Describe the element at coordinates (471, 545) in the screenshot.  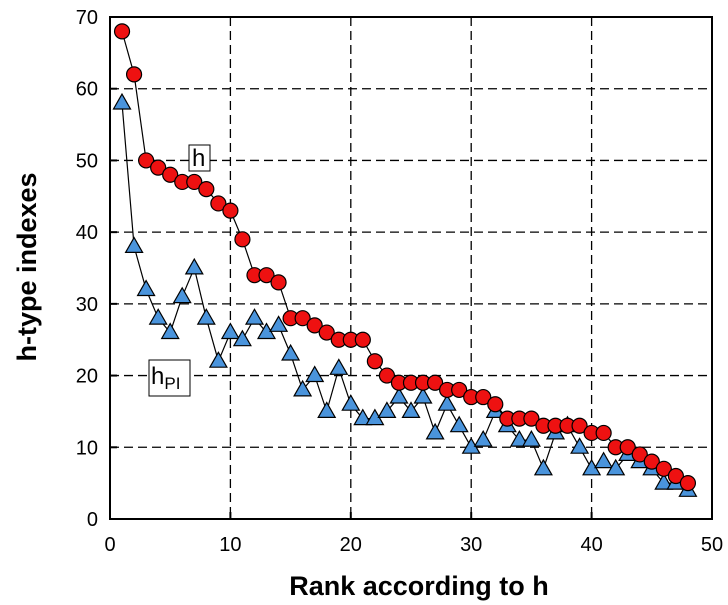
I see `x-tick-label: 30` at that location.